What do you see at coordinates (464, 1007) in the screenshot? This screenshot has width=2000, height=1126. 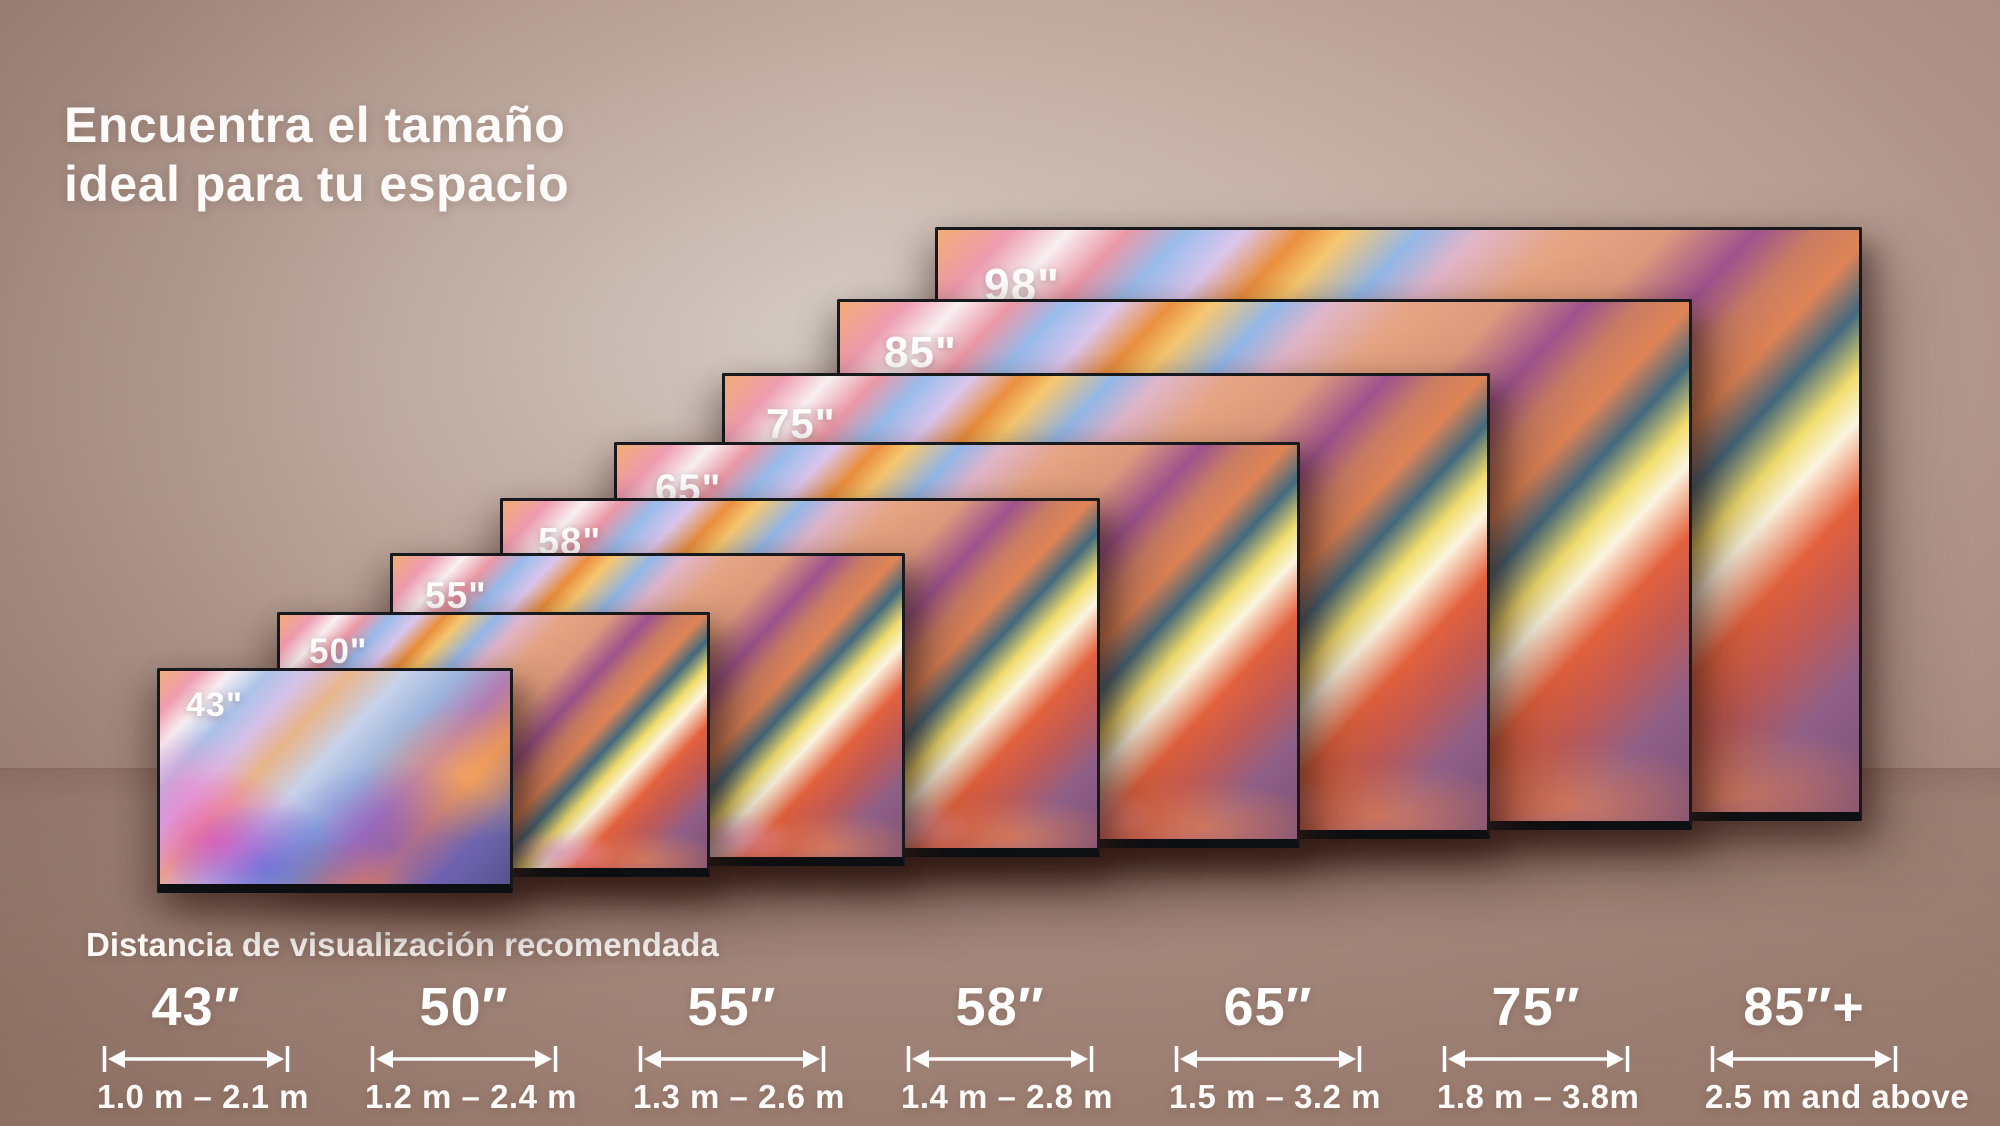 I see `distance-size-label-50: 50″` at bounding box center [464, 1007].